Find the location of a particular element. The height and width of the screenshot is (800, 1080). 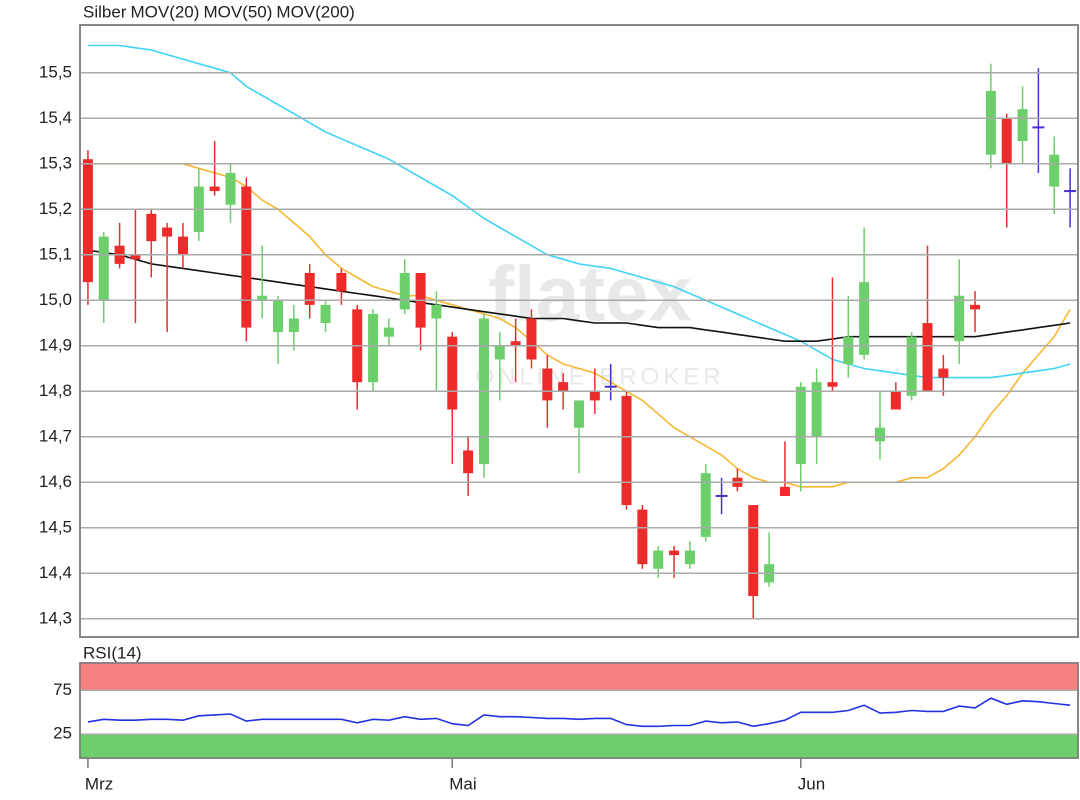

watermark: flatex is located at coordinates (590, 294).